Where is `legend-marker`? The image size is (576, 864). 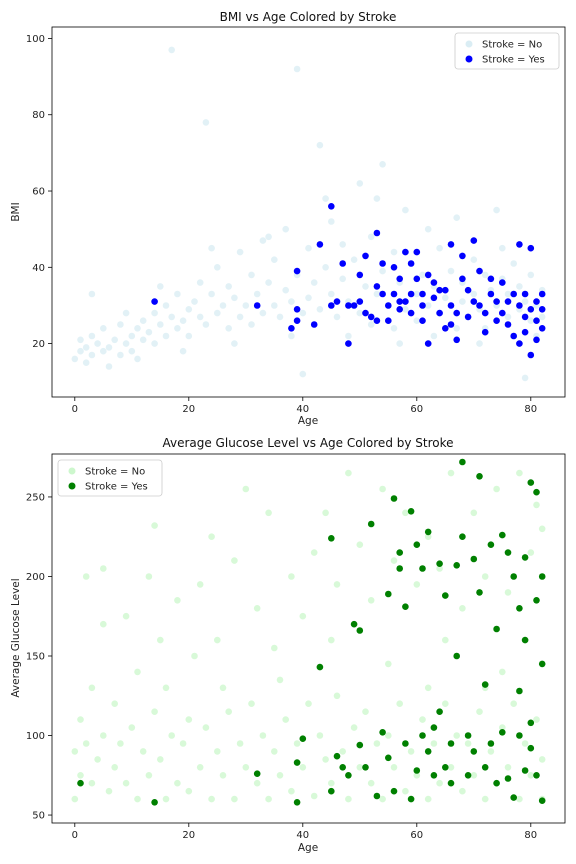
legend-marker is located at coordinates (469, 59).